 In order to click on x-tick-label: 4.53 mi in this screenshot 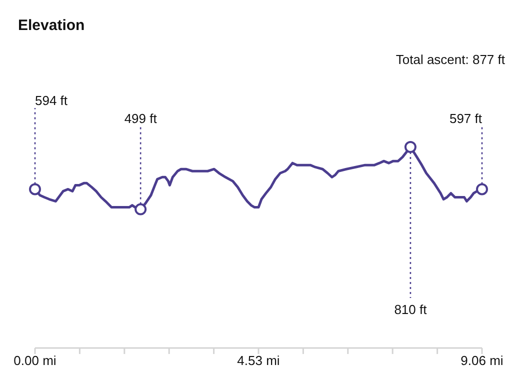, I will do `click(258, 360)`.